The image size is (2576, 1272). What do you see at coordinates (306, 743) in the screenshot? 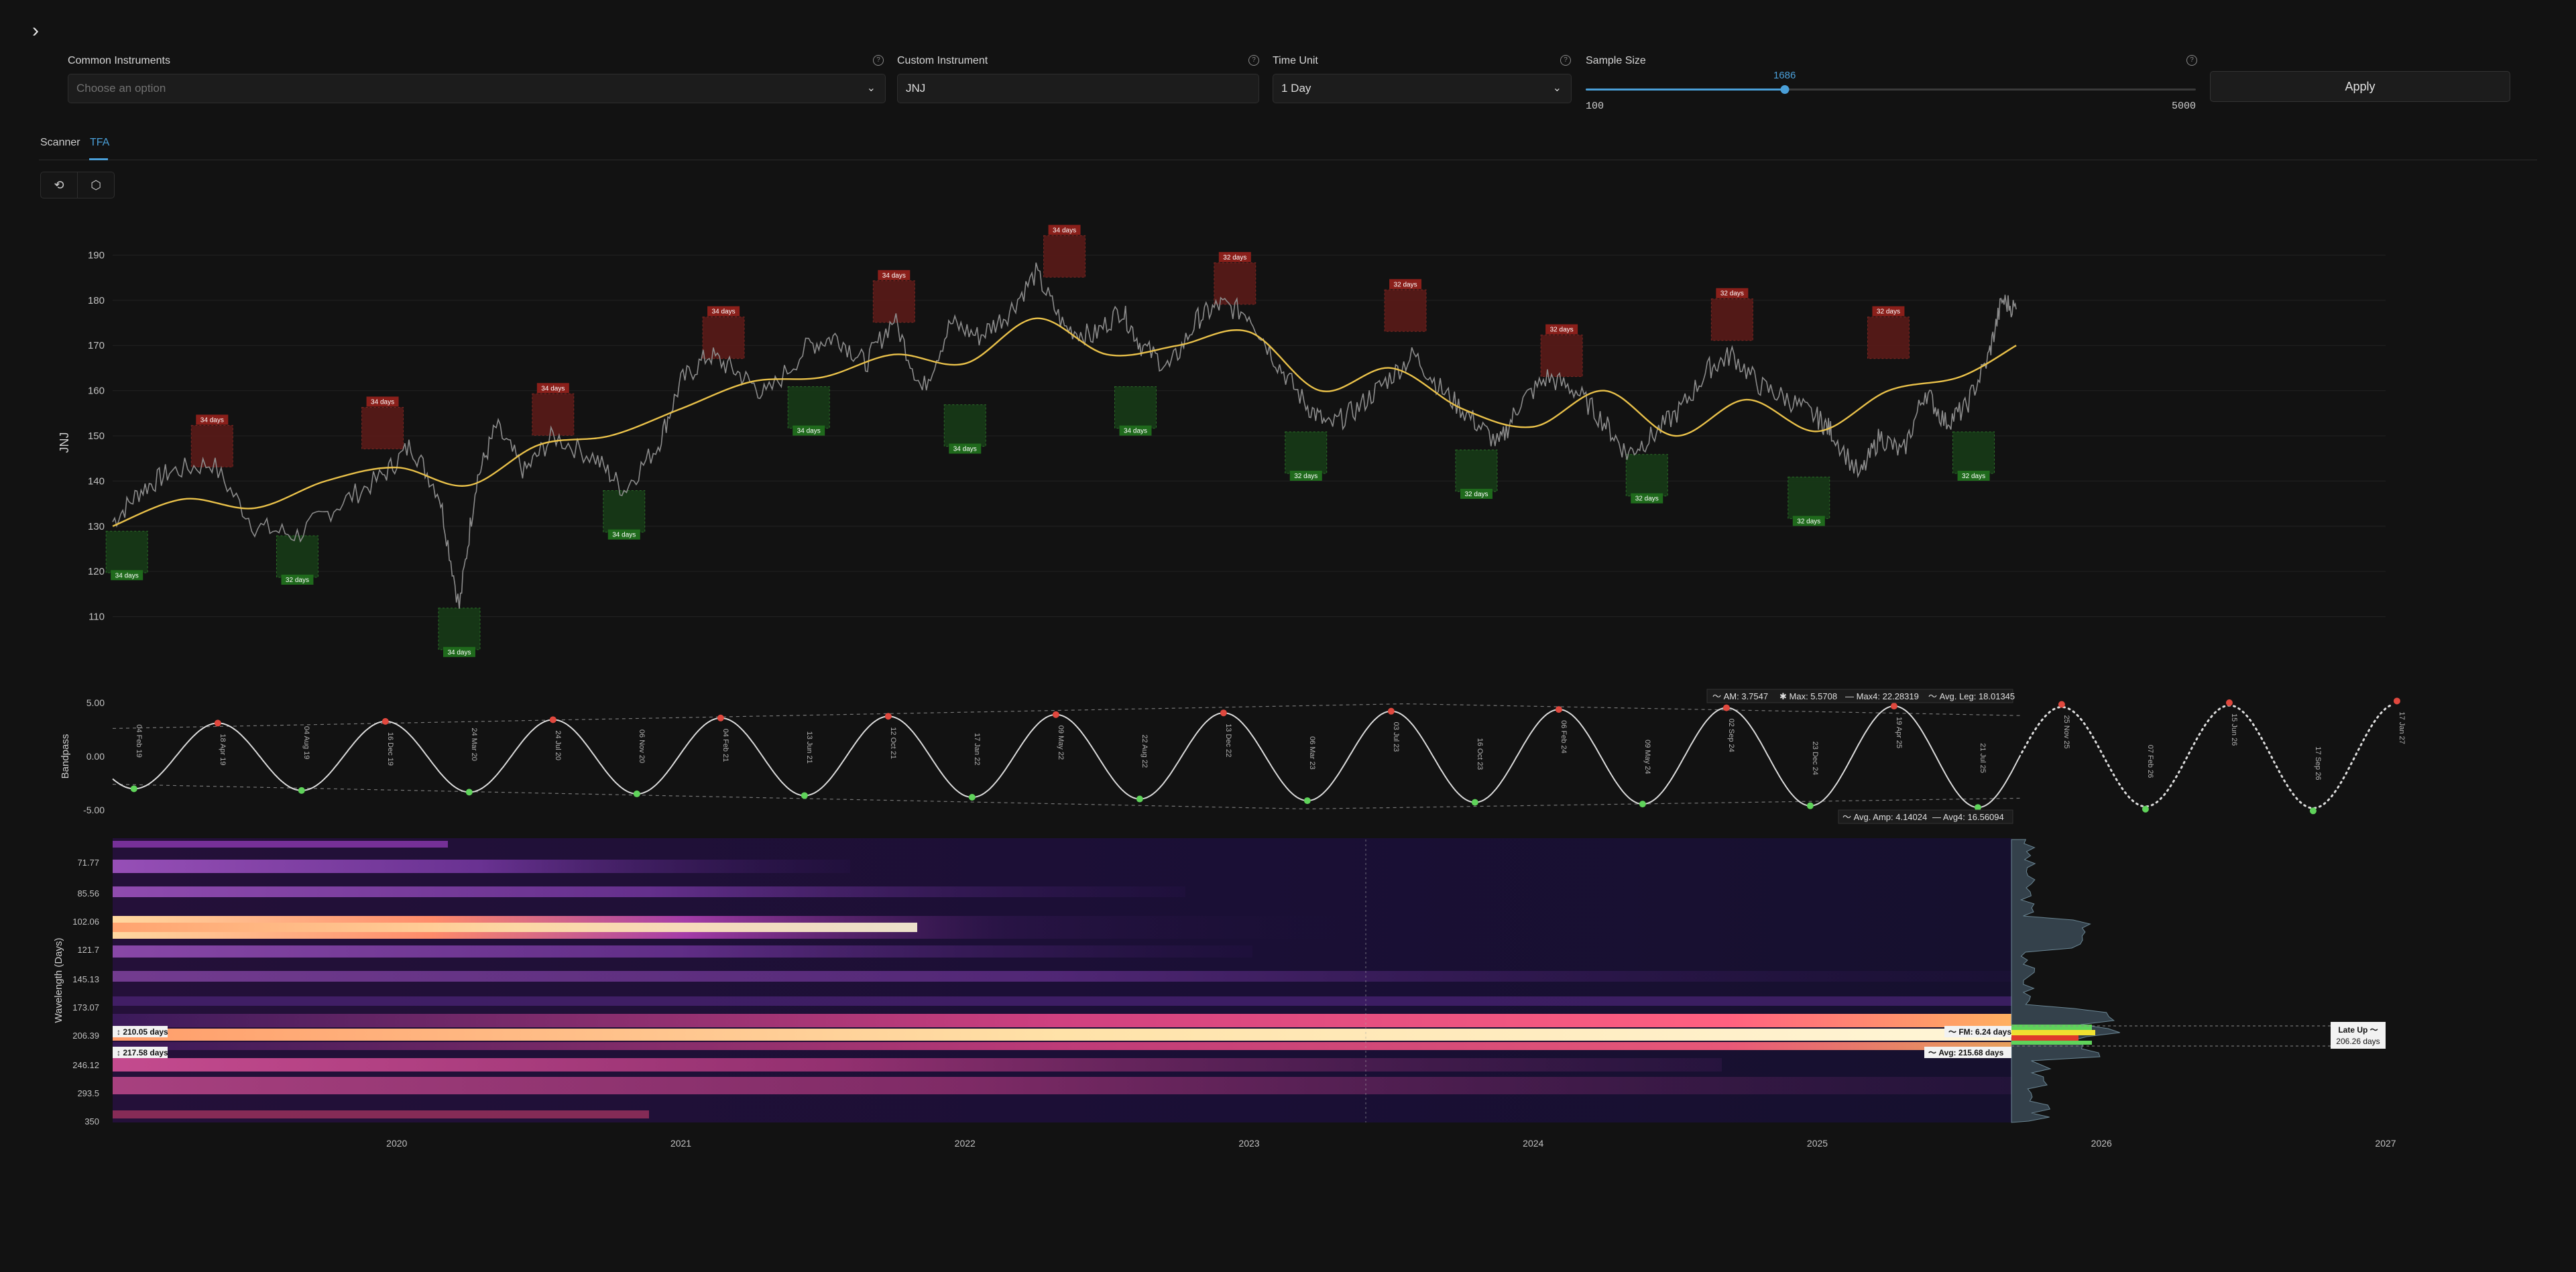
I see `bandpass-trough-date: 04 Aug 19` at bounding box center [306, 743].